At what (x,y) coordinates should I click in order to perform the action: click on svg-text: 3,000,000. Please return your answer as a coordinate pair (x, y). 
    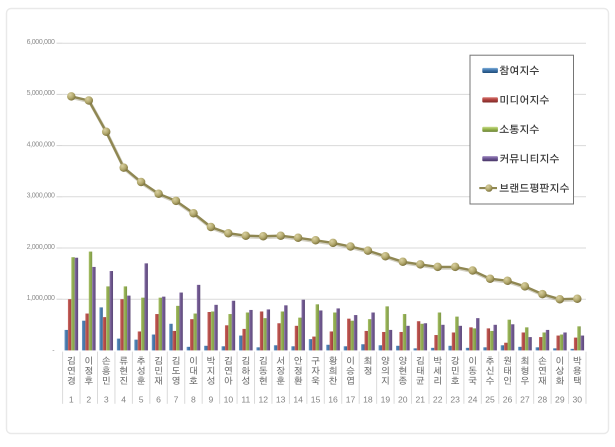
    Looking at the image, I should click on (41, 196).